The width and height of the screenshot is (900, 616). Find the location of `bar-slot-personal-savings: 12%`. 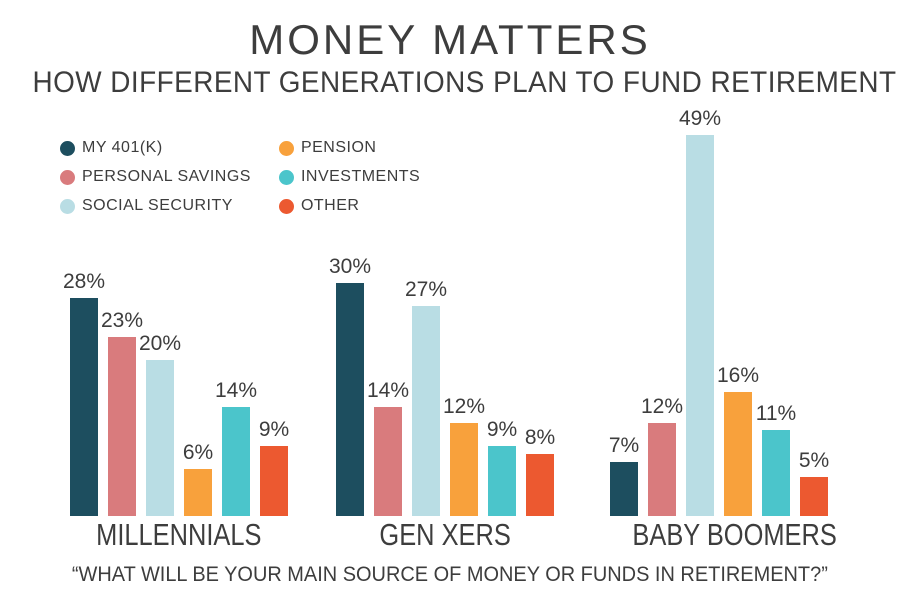

bar-slot-personal-savings: 12% is located at coordinates (662, 316).